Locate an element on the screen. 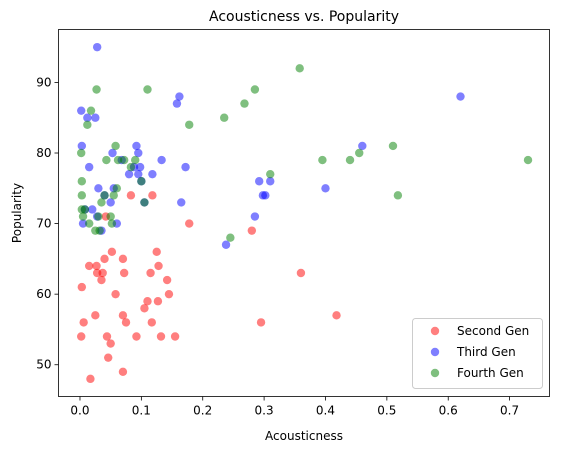  x-tick-label: 0.0 is located at coordinates (79, 411).